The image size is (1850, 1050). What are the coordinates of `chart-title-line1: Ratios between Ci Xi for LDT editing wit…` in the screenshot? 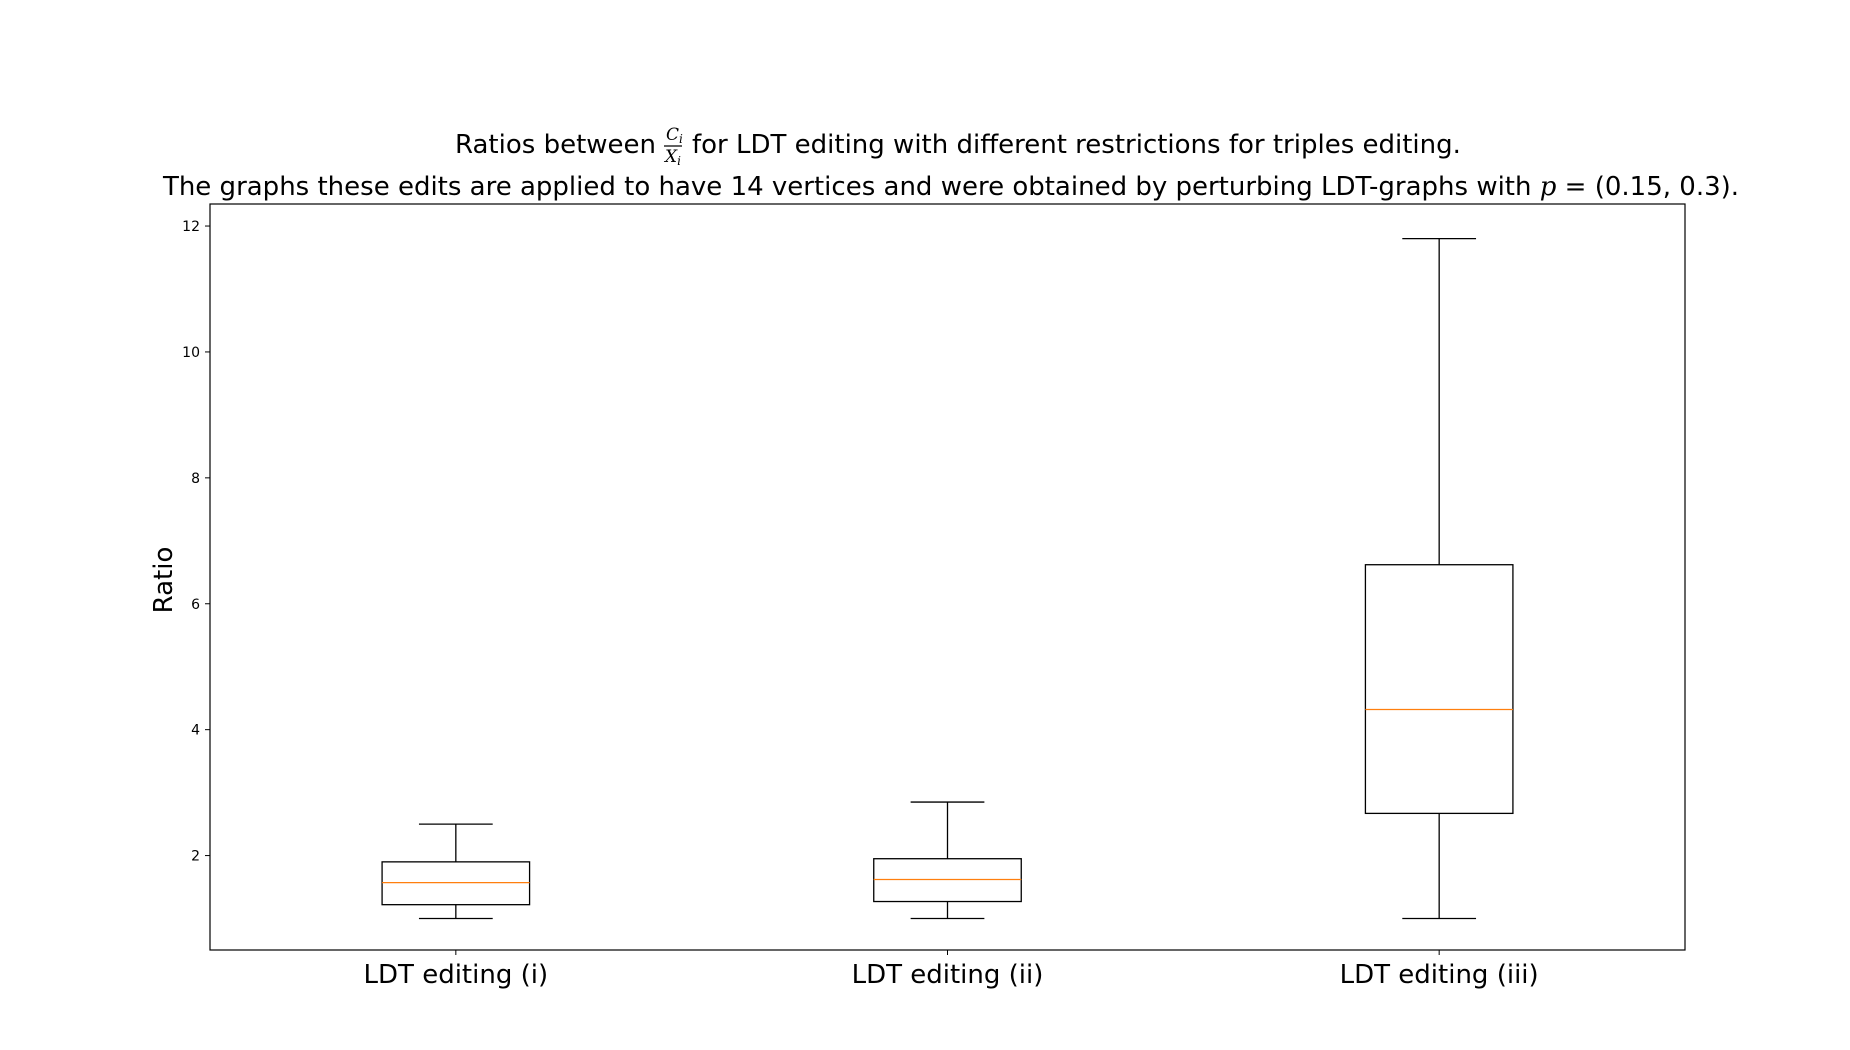 It's located at (958, 146).